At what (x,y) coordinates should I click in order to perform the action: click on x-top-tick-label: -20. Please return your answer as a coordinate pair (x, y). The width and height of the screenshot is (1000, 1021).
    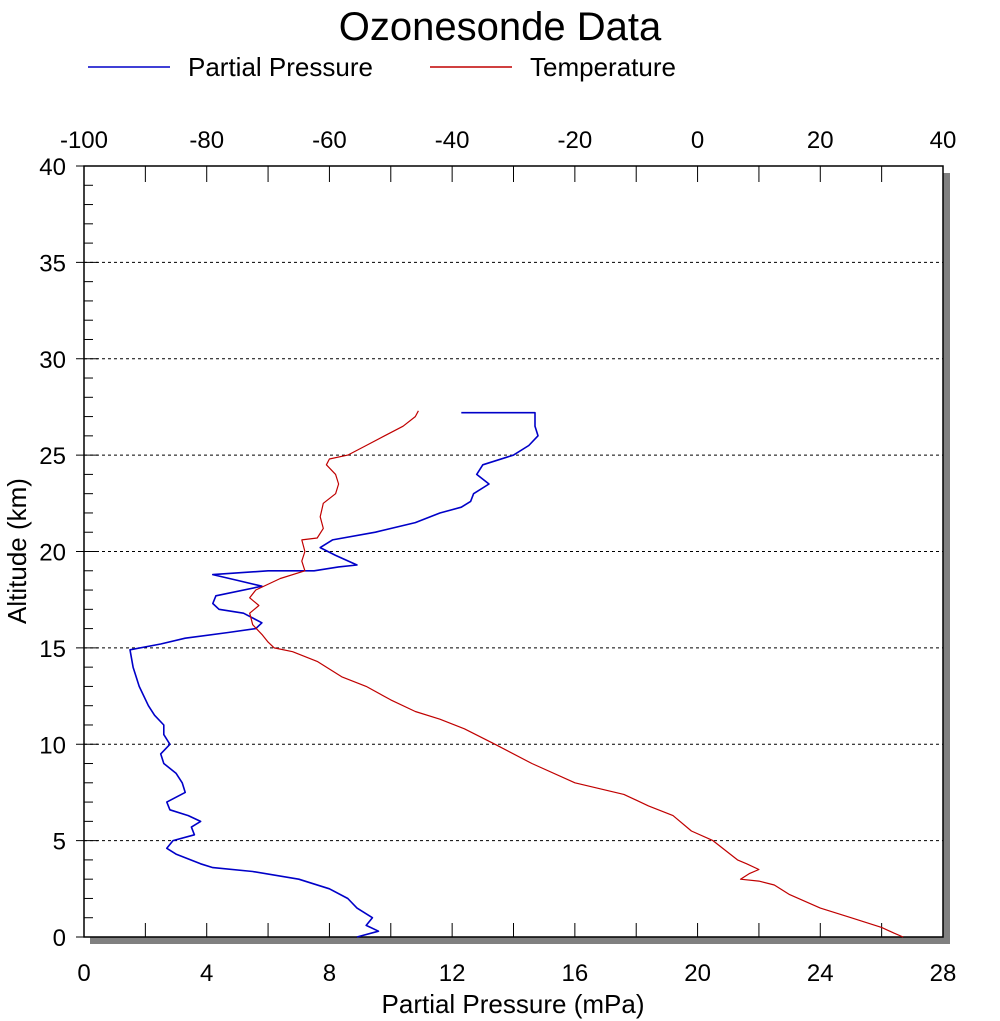
    Looking at the image, I should click on (575, 140).